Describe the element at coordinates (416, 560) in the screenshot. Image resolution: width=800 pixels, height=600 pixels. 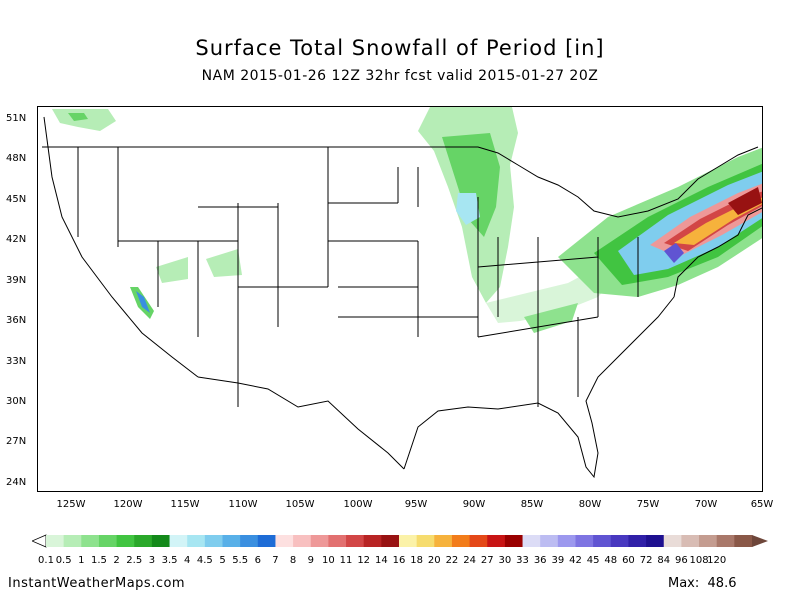
I see `colorbar-label: 18` at that location.